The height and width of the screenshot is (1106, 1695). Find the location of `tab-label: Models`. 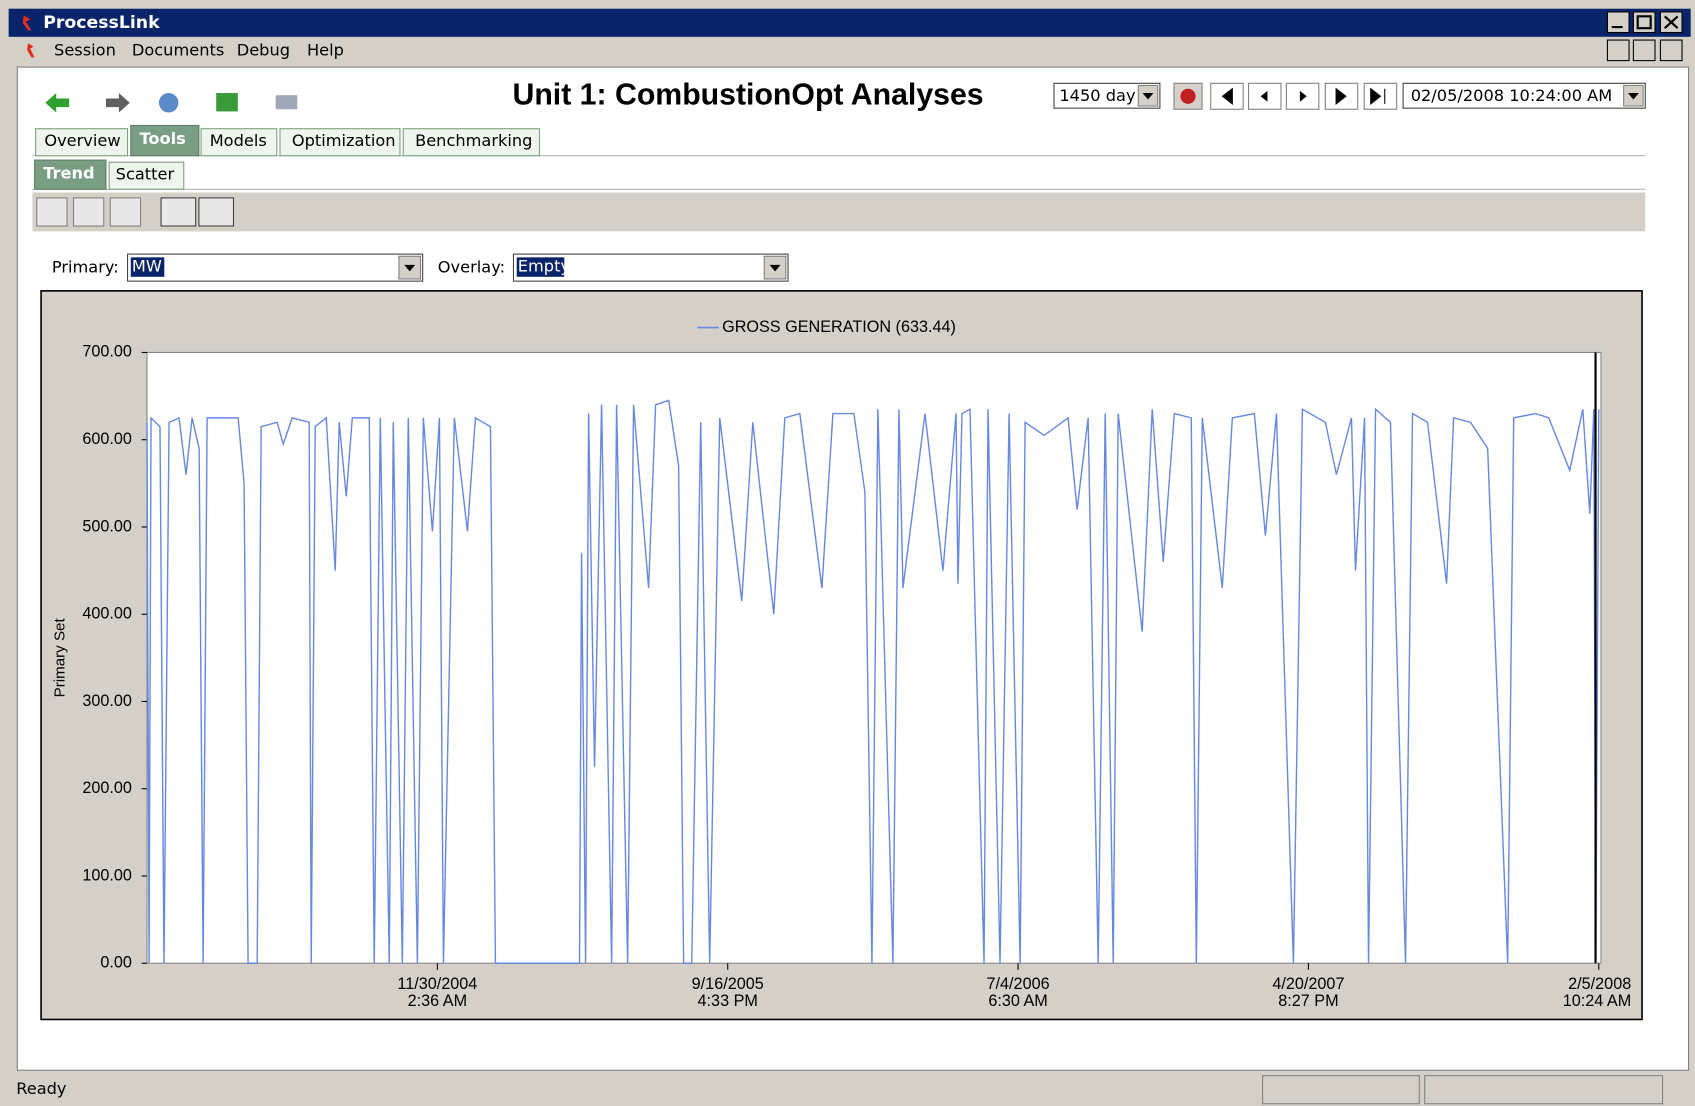

tab-label: Models is located at coordinates (238, 140).